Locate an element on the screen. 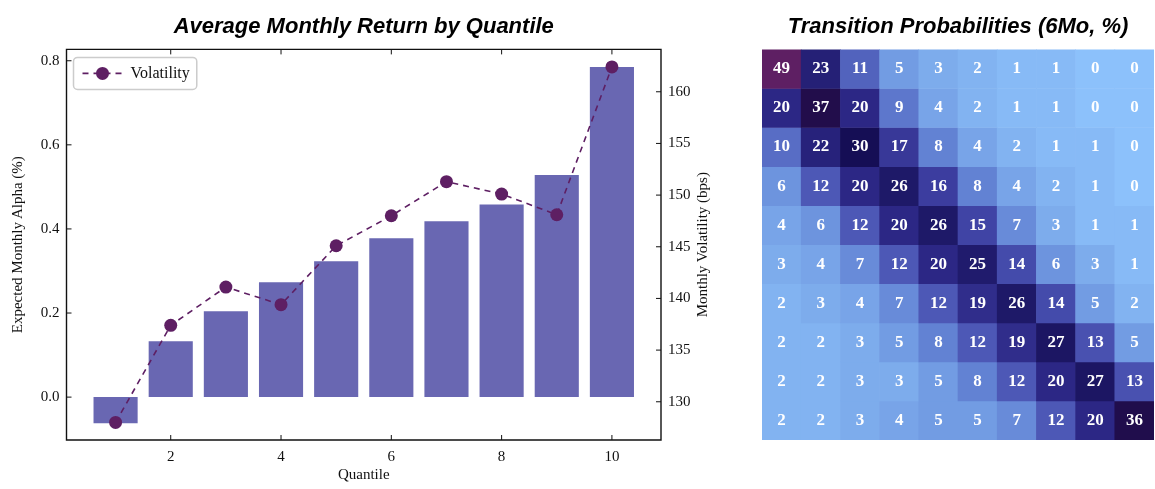 Image resolution: width=1155 pixels, height=489 pixels. x-tick-label: 6 is located at coordinates (391, 455).